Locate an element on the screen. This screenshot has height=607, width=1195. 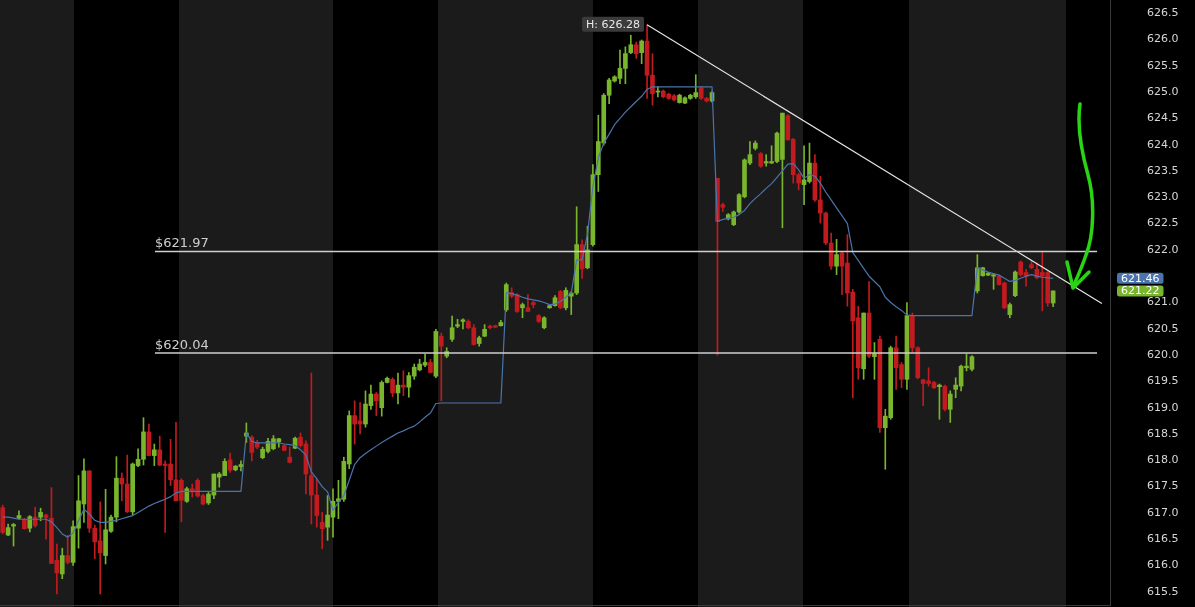
y-tick-label: 618.5 is located at coordinates (1163, 433).